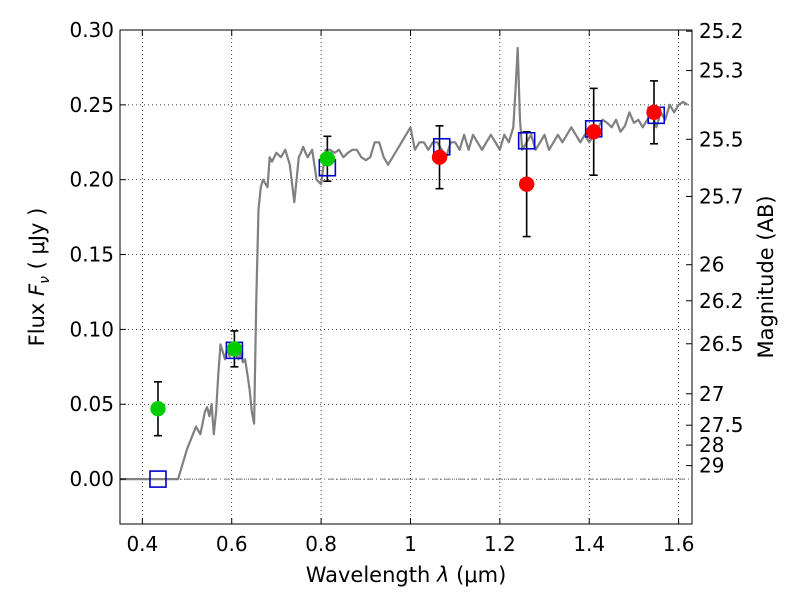 The image size is (800, 600). Describe the element at coordinates (711, 466) in the screenshot. I see `magnitude-tick-label: 29` at that location.